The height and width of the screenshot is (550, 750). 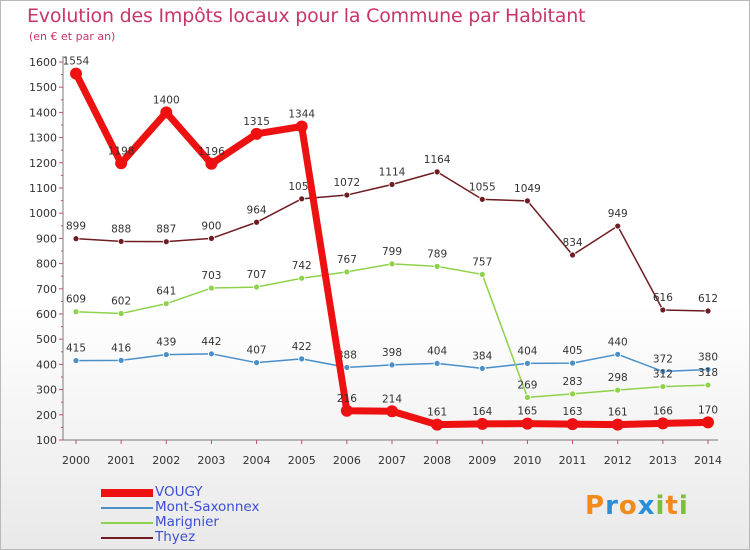 I want to click on legend-swatch, so click(x=127, y=508).